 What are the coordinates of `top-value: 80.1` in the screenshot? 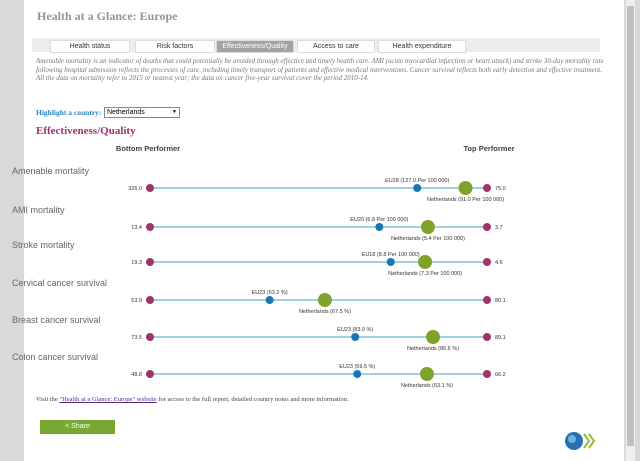 It's located at (500, 301).